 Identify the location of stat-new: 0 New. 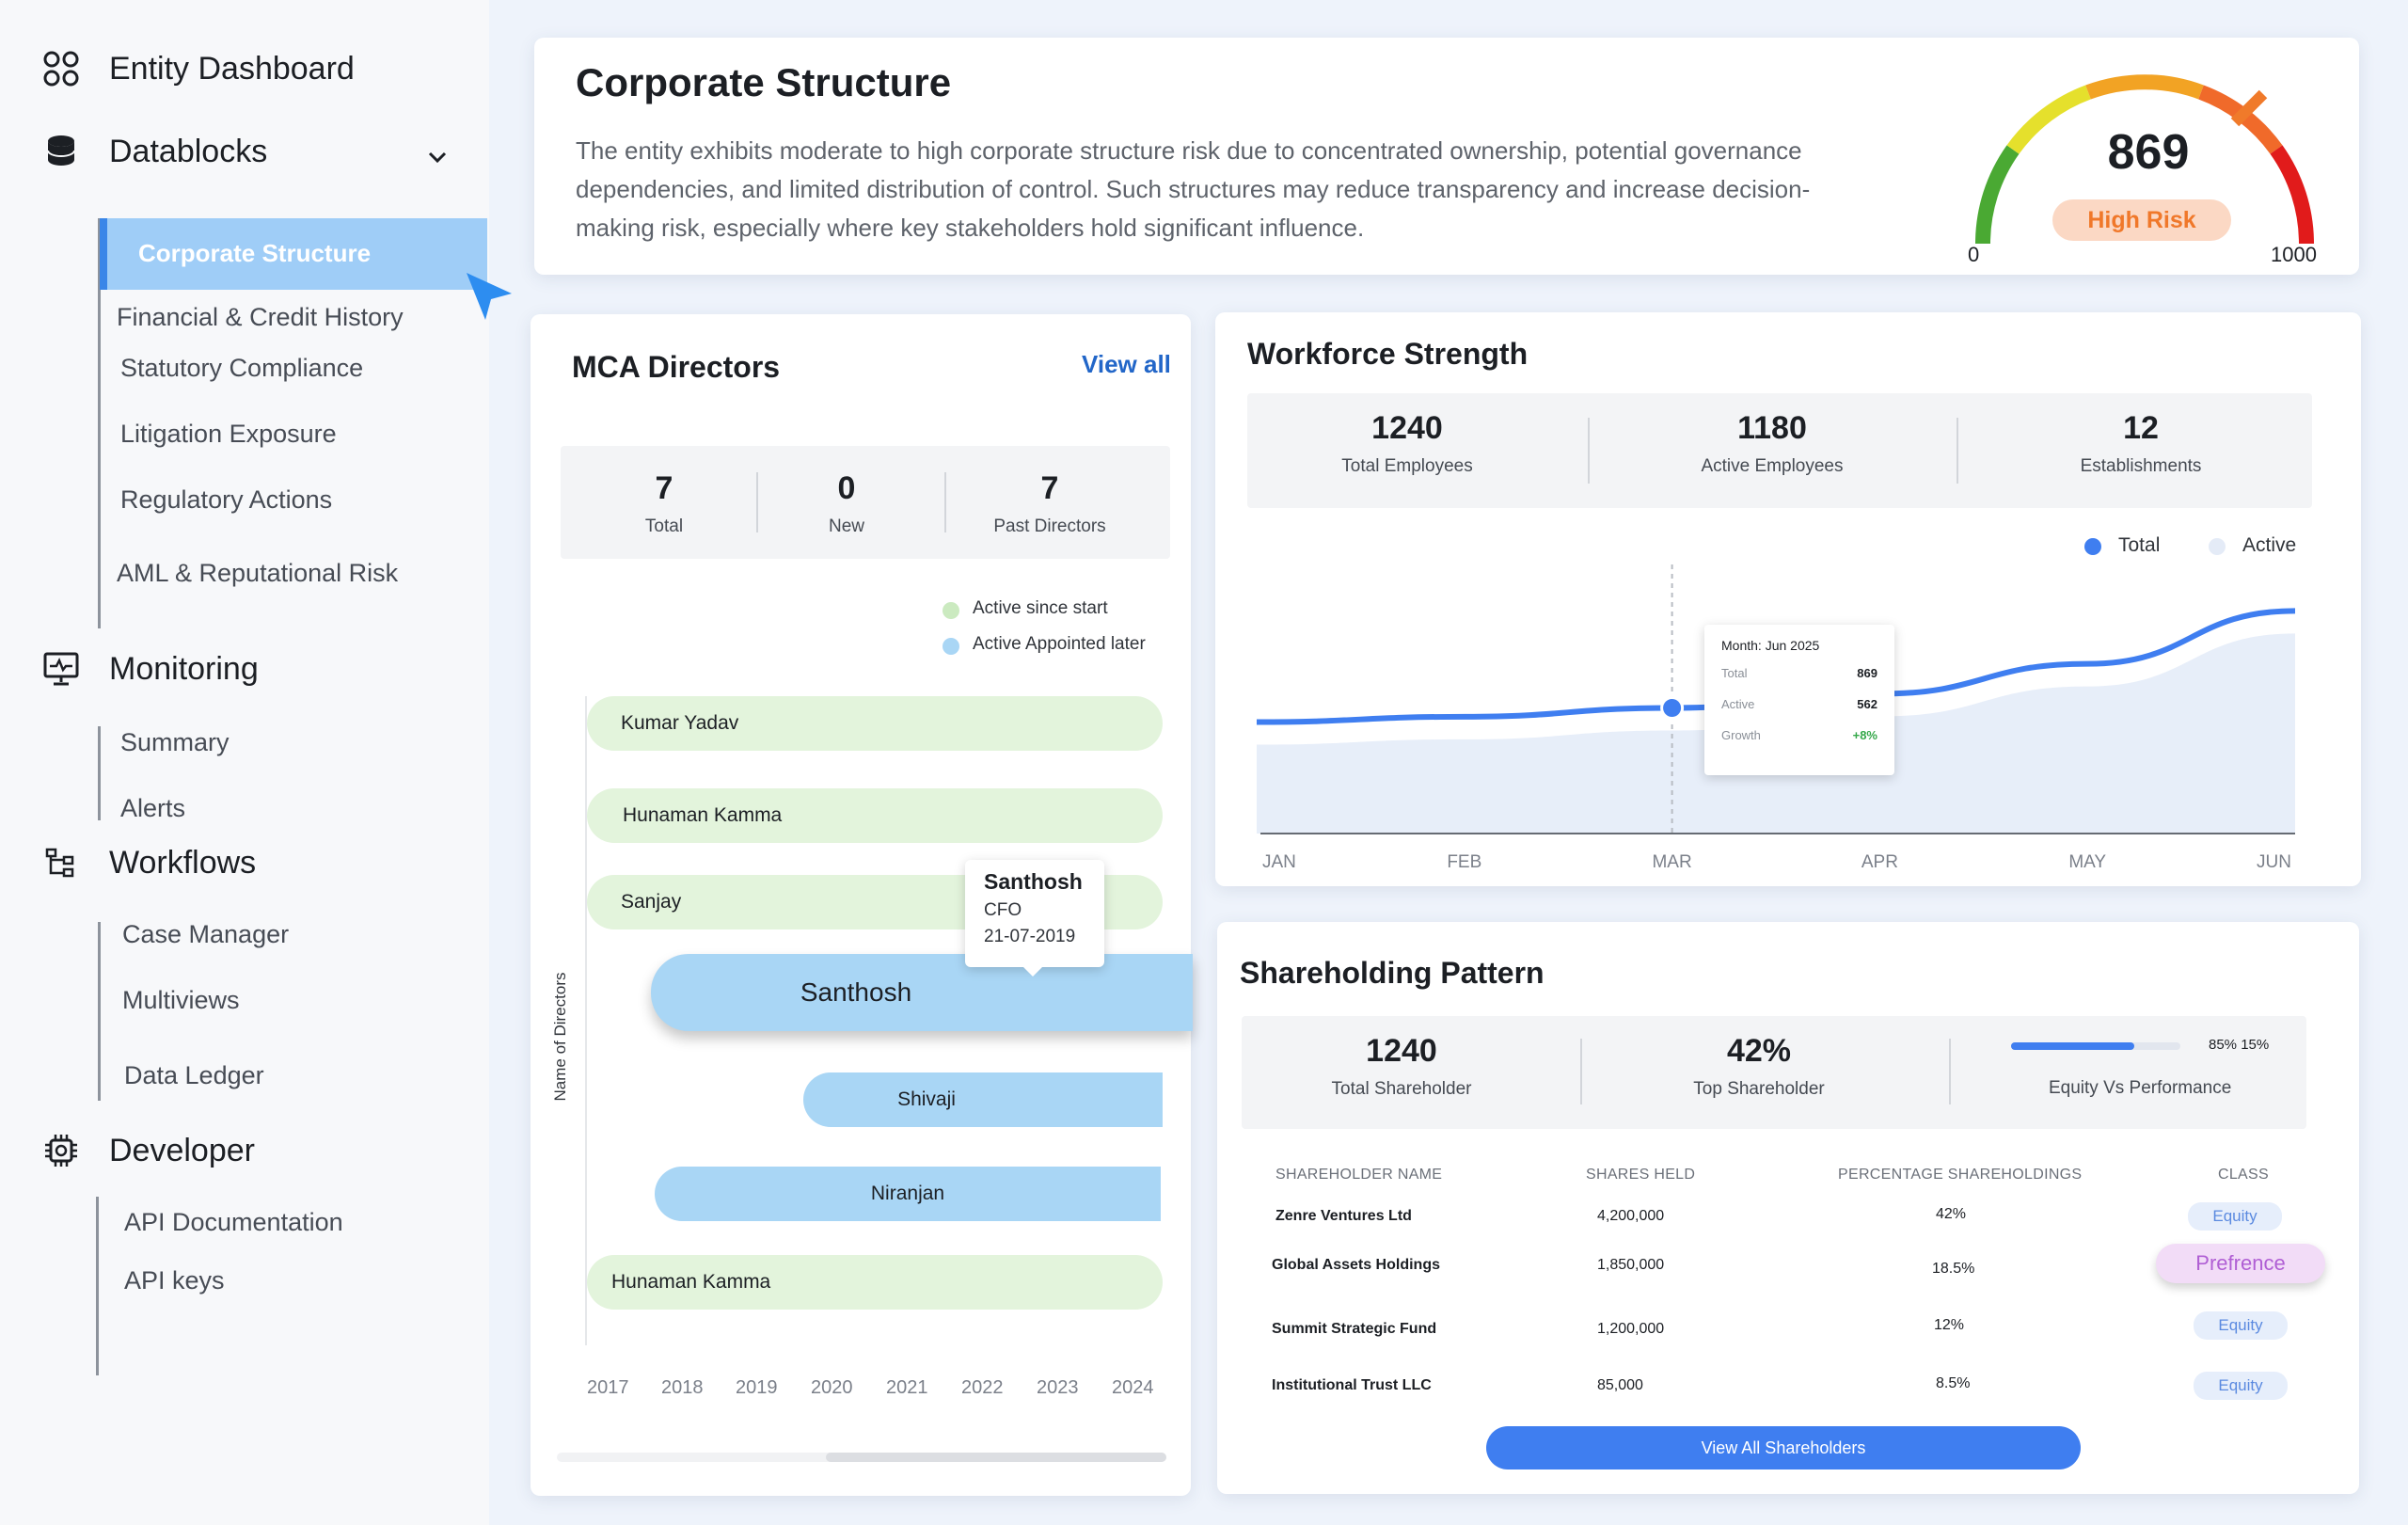
(847, 503).